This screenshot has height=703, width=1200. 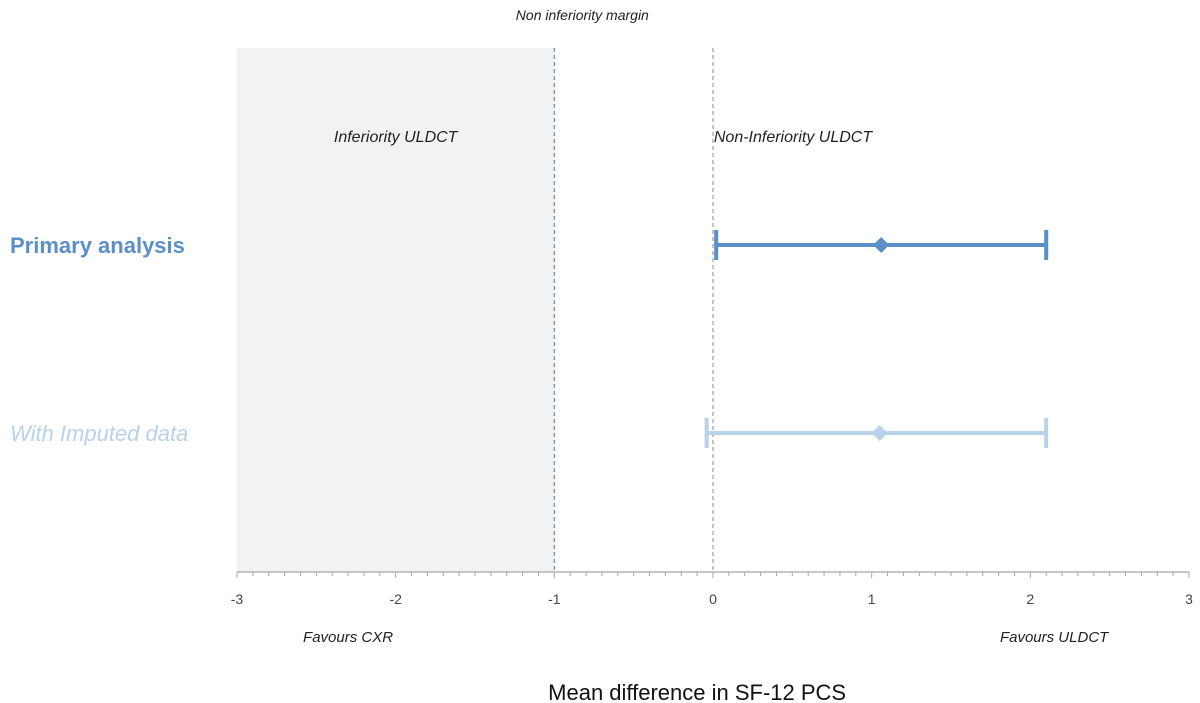 I want to click on series-group, so click(x=876, y=339).